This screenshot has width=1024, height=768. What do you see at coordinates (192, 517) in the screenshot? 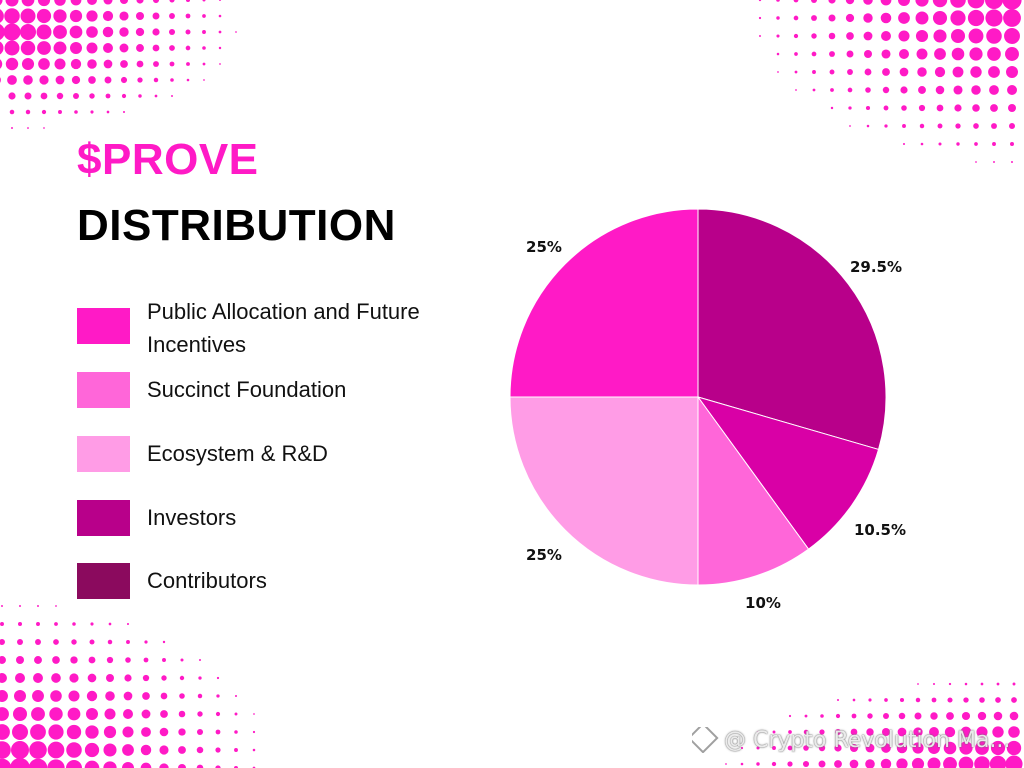
I see `legend-label: Investors` at bounding box center [192, 517].